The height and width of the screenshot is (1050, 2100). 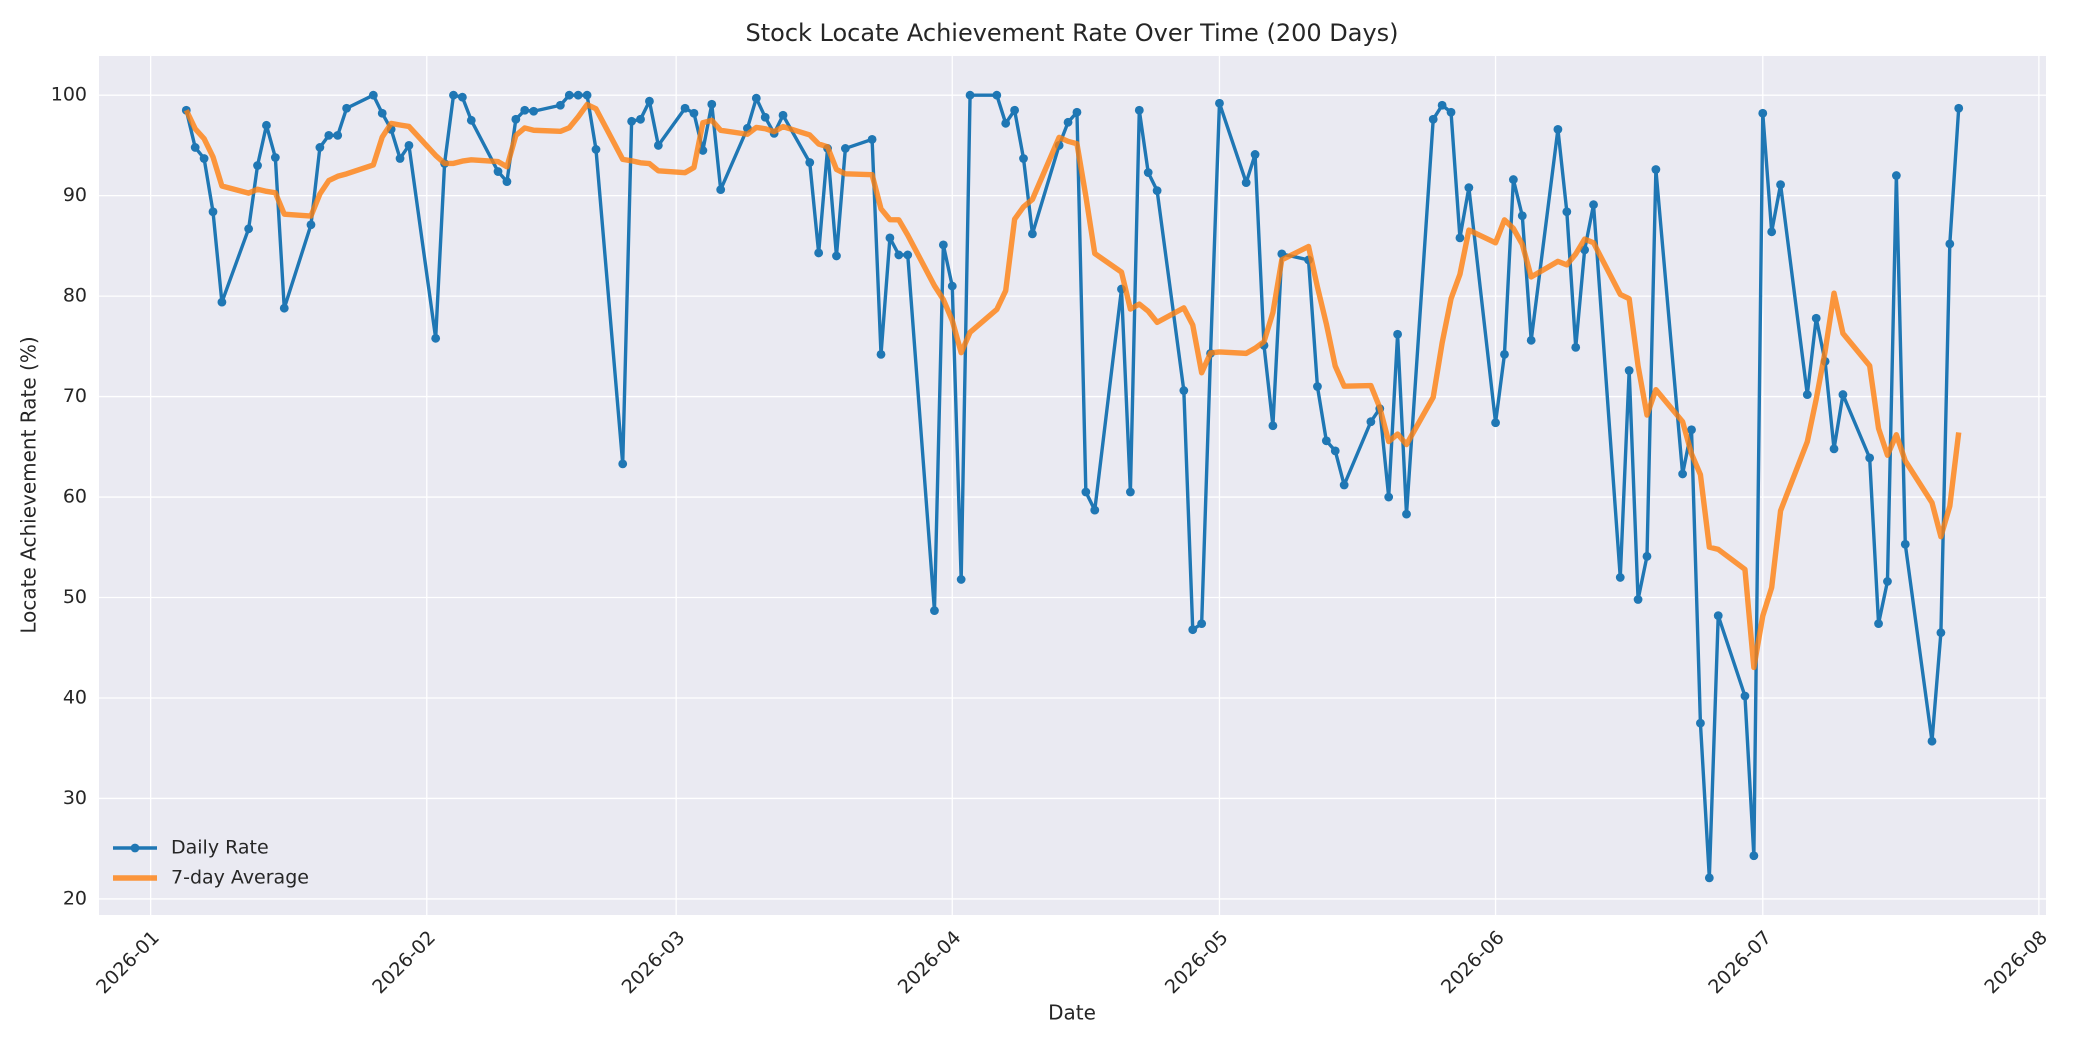 I want to click on x-tick-label: 2026-07, so click(x=1740, y=963).